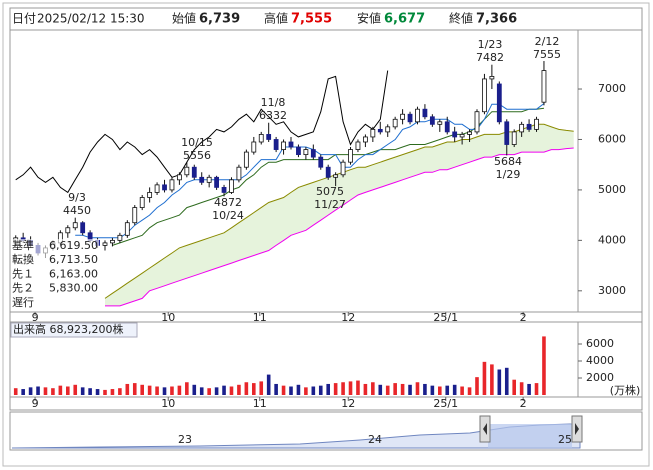 This screenshot has height=470, width=653. What do you see at coordinates (73, 273) in the screenshot?
I see `legend-value: 6,163.00` at bounding box center [73, 273].